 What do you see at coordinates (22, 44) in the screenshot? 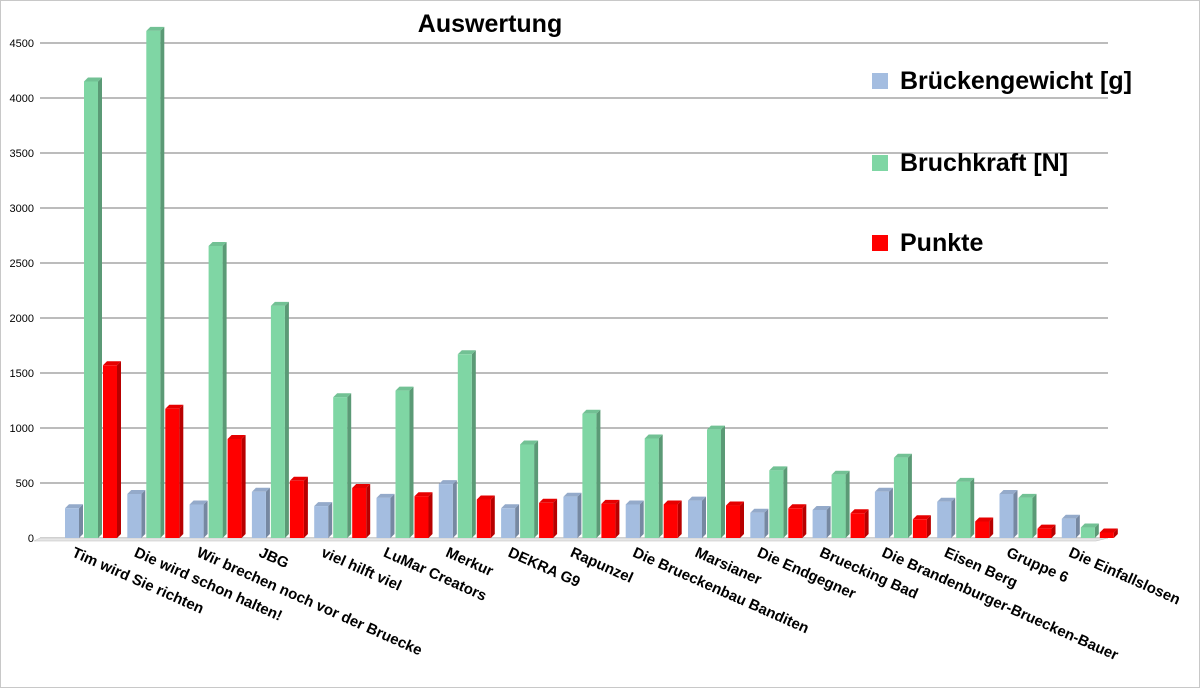
I see `y-tick-label: 4500` at bounding box center [22, 44].